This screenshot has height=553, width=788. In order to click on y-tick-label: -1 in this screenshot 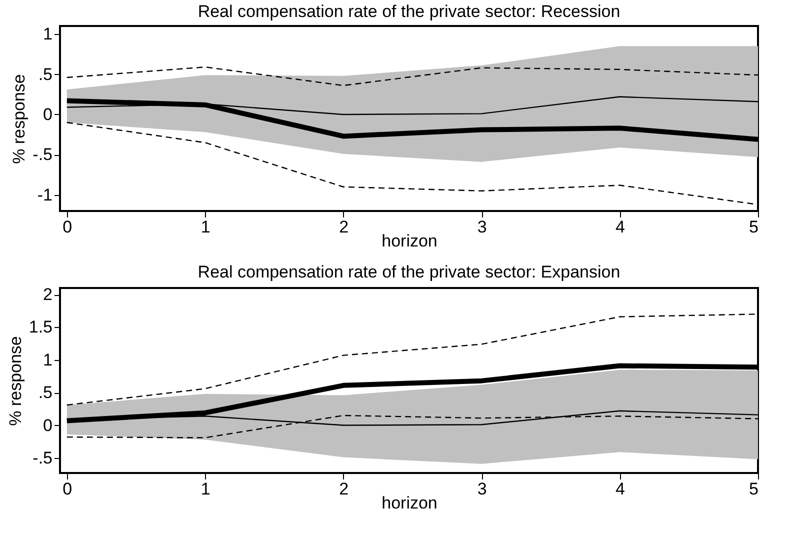, I will do `click(44, 194)`.